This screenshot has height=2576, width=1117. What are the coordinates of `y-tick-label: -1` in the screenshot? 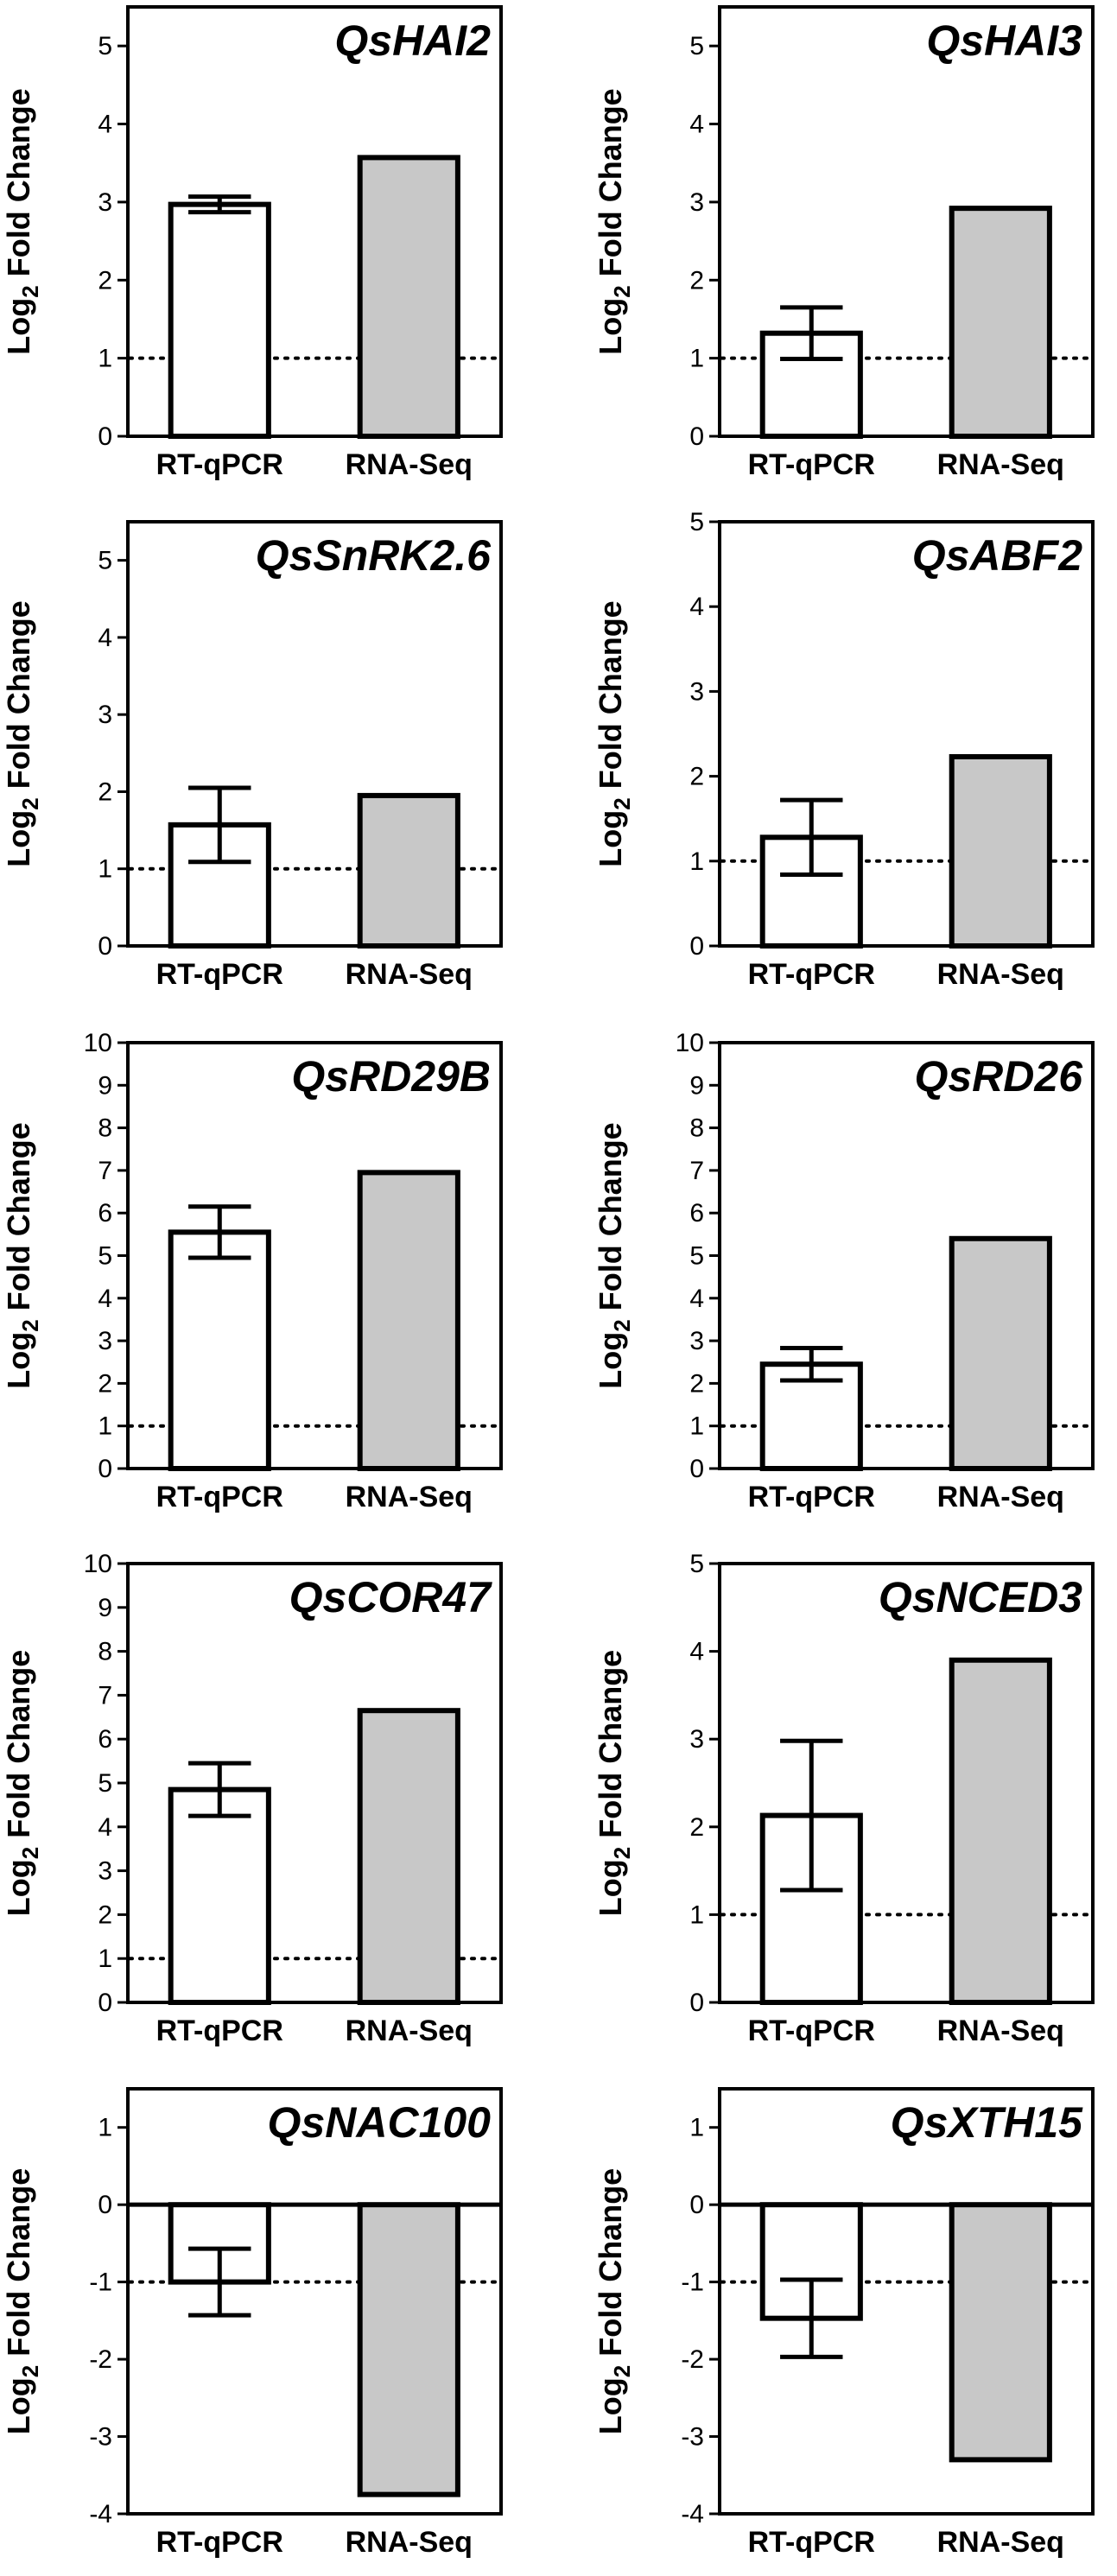 It's located at (692, 2282).